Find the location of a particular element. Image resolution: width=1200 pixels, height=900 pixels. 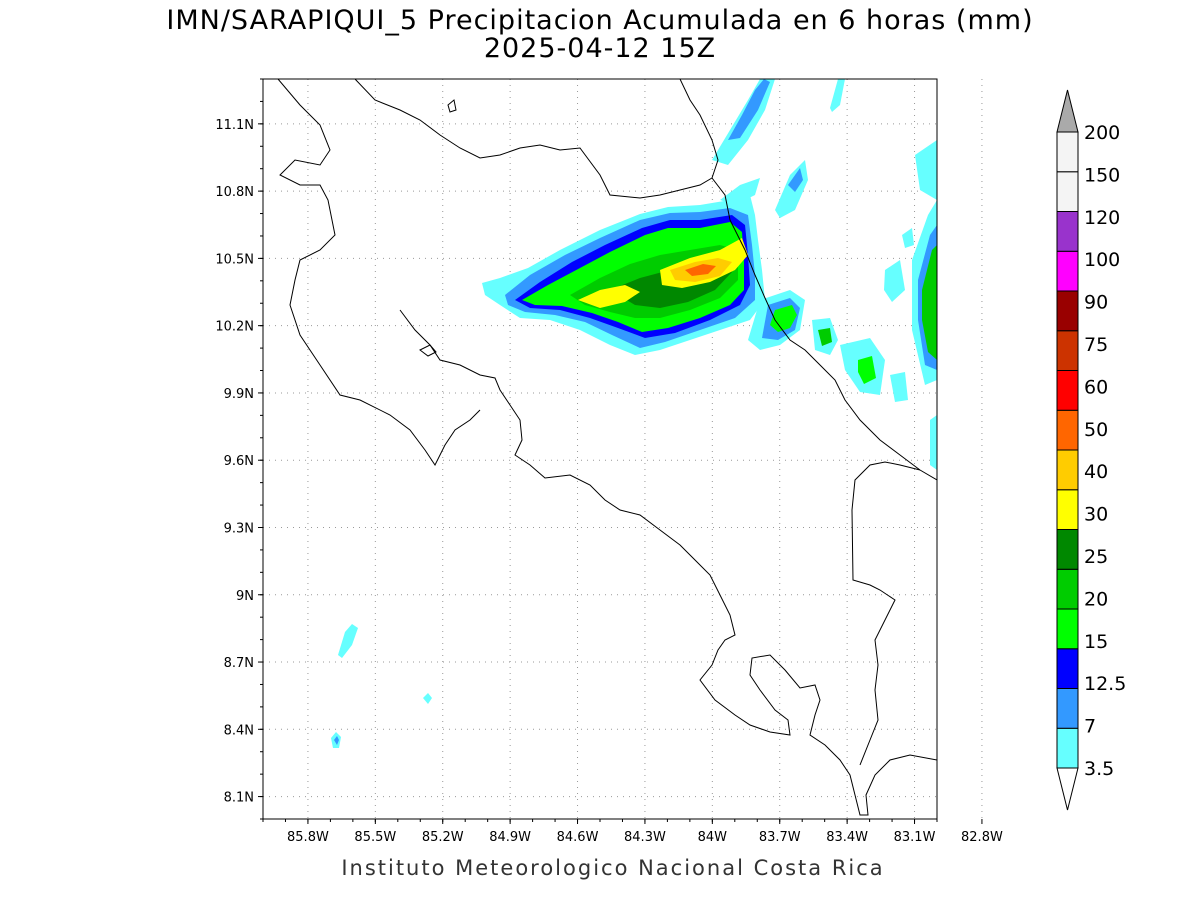

colorbar-underflow-arrow is located at coordinates (1067, 789).